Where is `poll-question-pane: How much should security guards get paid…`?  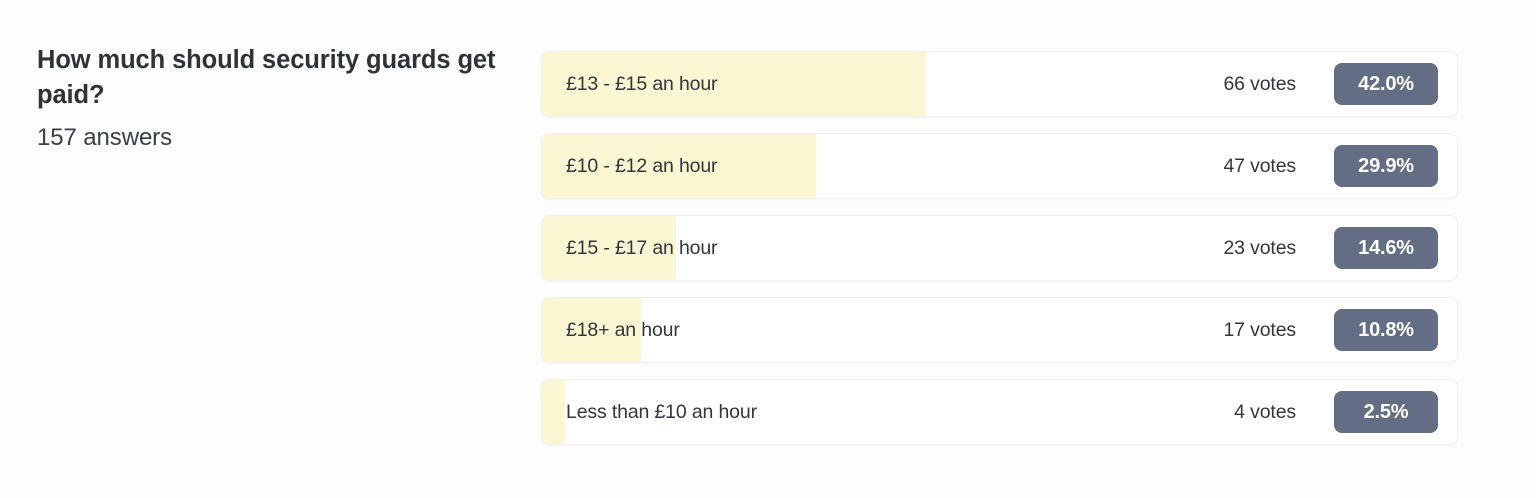 poll-question-pane: How much should security guards get paid… is located at coordinates (270, 77).